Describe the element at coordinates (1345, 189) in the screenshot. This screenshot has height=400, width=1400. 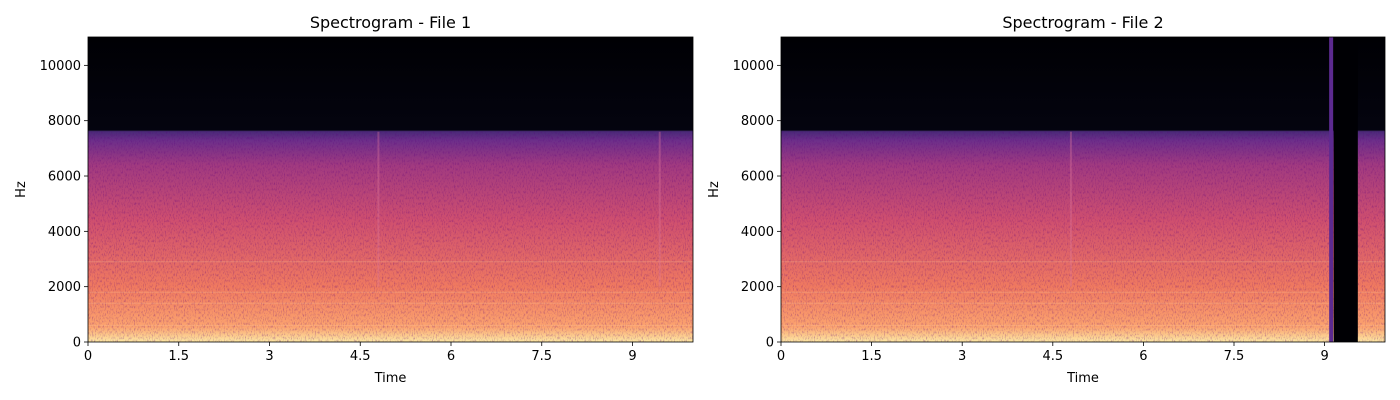
I see `silent-segment` at that location.